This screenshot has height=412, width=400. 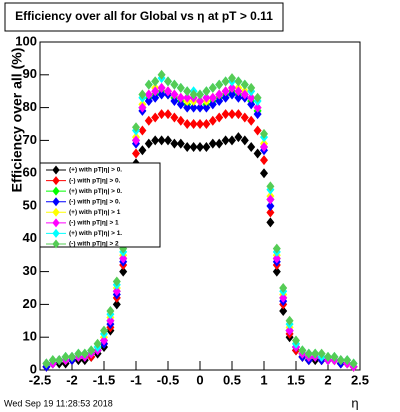 What do you see at coordinates (40, 379) in the screenshot?
I see `x-tick-label: -2.5` at bounding box center [40, 379].